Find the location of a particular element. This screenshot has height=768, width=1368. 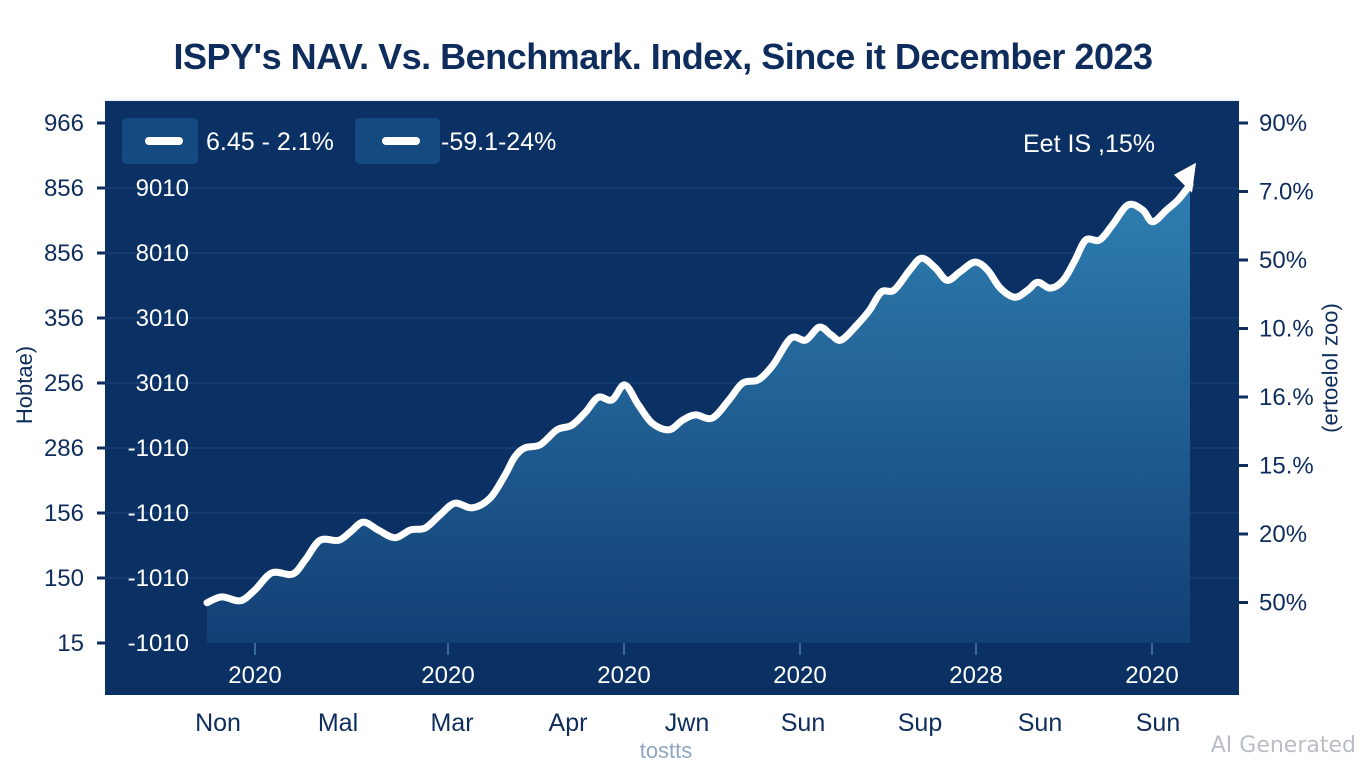

right-tick-label: 20% is located at coordinates (1283, 534).